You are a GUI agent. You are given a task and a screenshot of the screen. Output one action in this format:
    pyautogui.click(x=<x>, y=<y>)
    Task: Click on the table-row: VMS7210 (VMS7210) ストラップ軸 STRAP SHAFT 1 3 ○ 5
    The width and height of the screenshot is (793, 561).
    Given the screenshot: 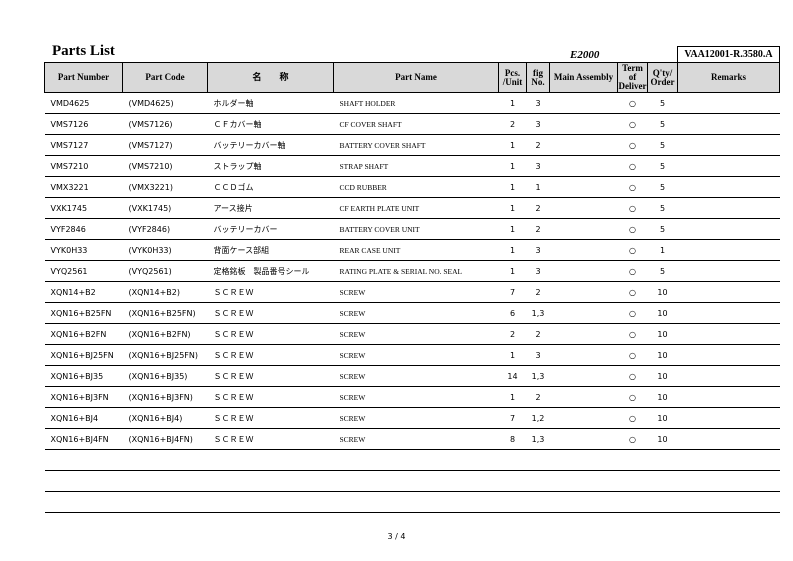 What is the action you would take?
    pyautogui.click(x=412, y=166)
    